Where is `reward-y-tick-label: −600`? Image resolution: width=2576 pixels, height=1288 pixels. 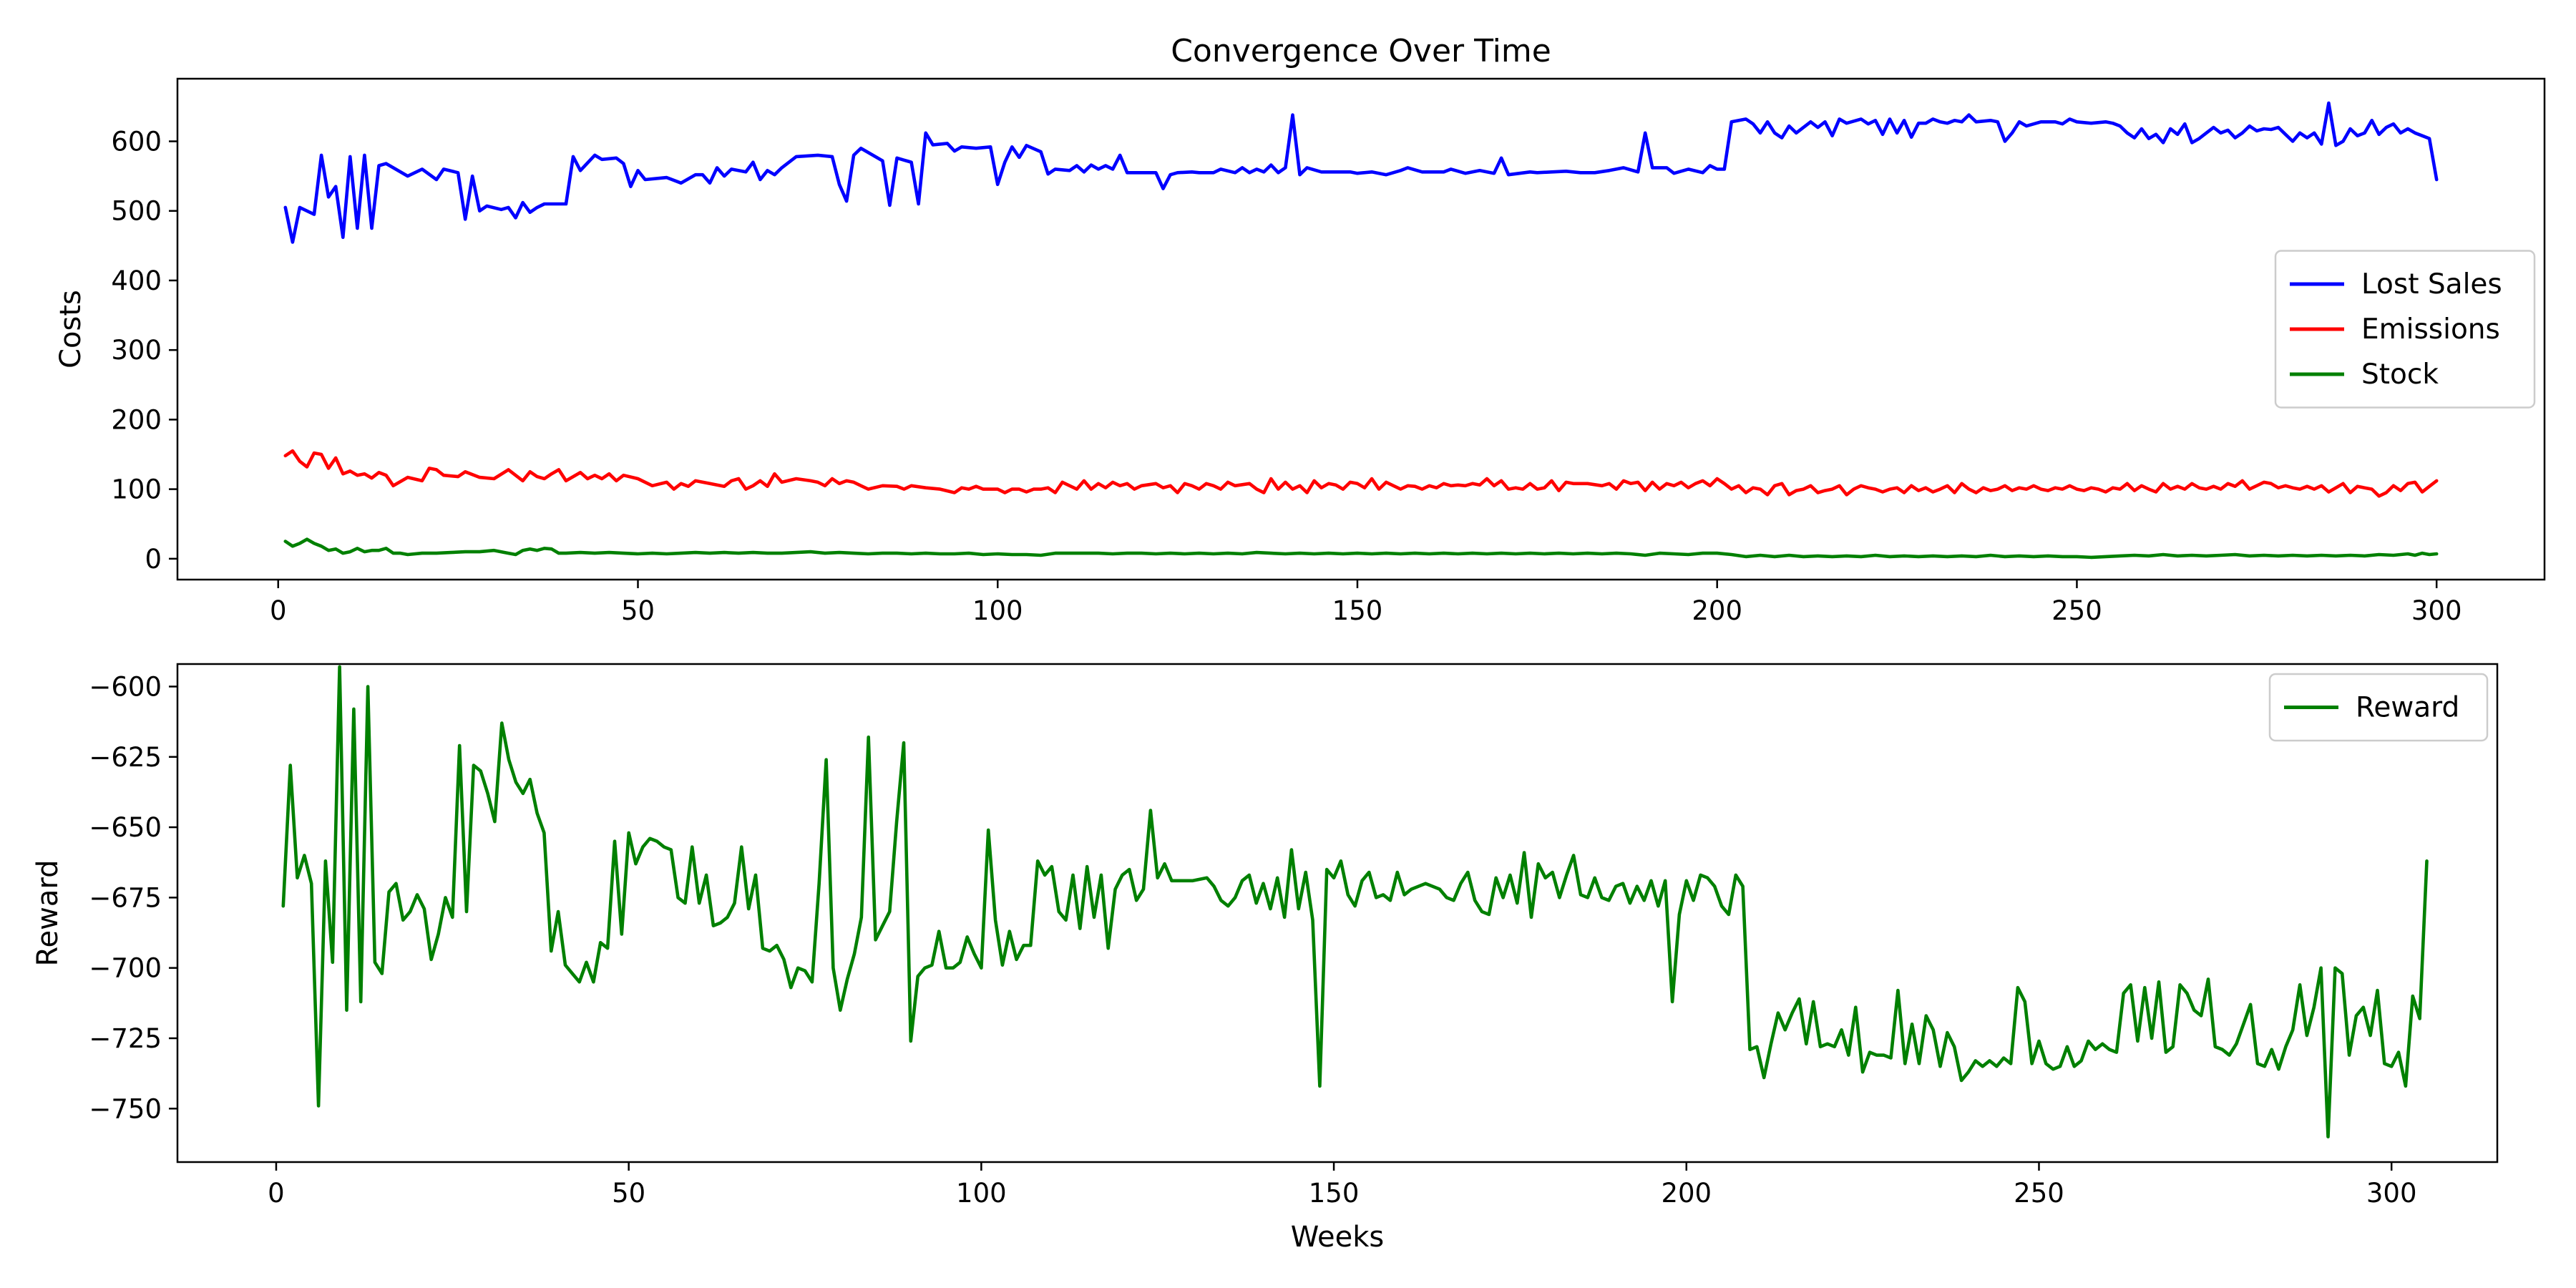
reward-y-tick-label: −600 is located at coordinates (125, 686).